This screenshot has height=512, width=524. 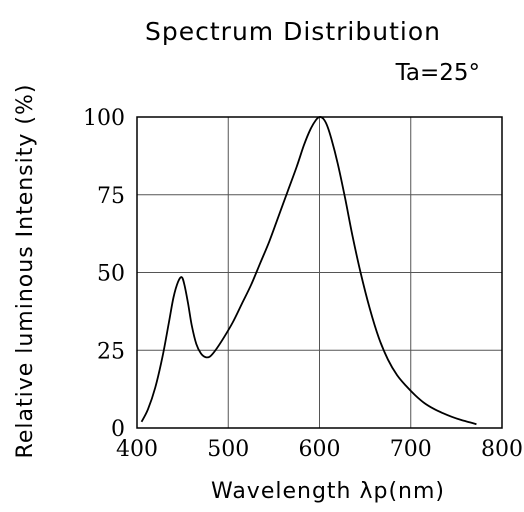 I want to click on x-tick-label: 800, so click(x=502, y=449).